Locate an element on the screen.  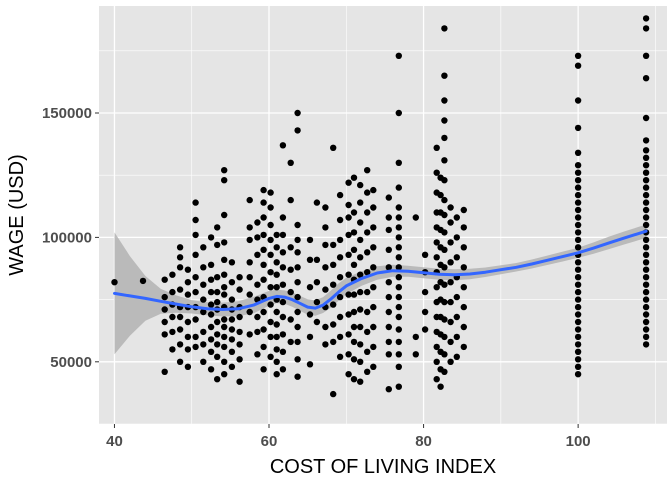
x-tick-label: 60 is located at coordinates (269, 441).